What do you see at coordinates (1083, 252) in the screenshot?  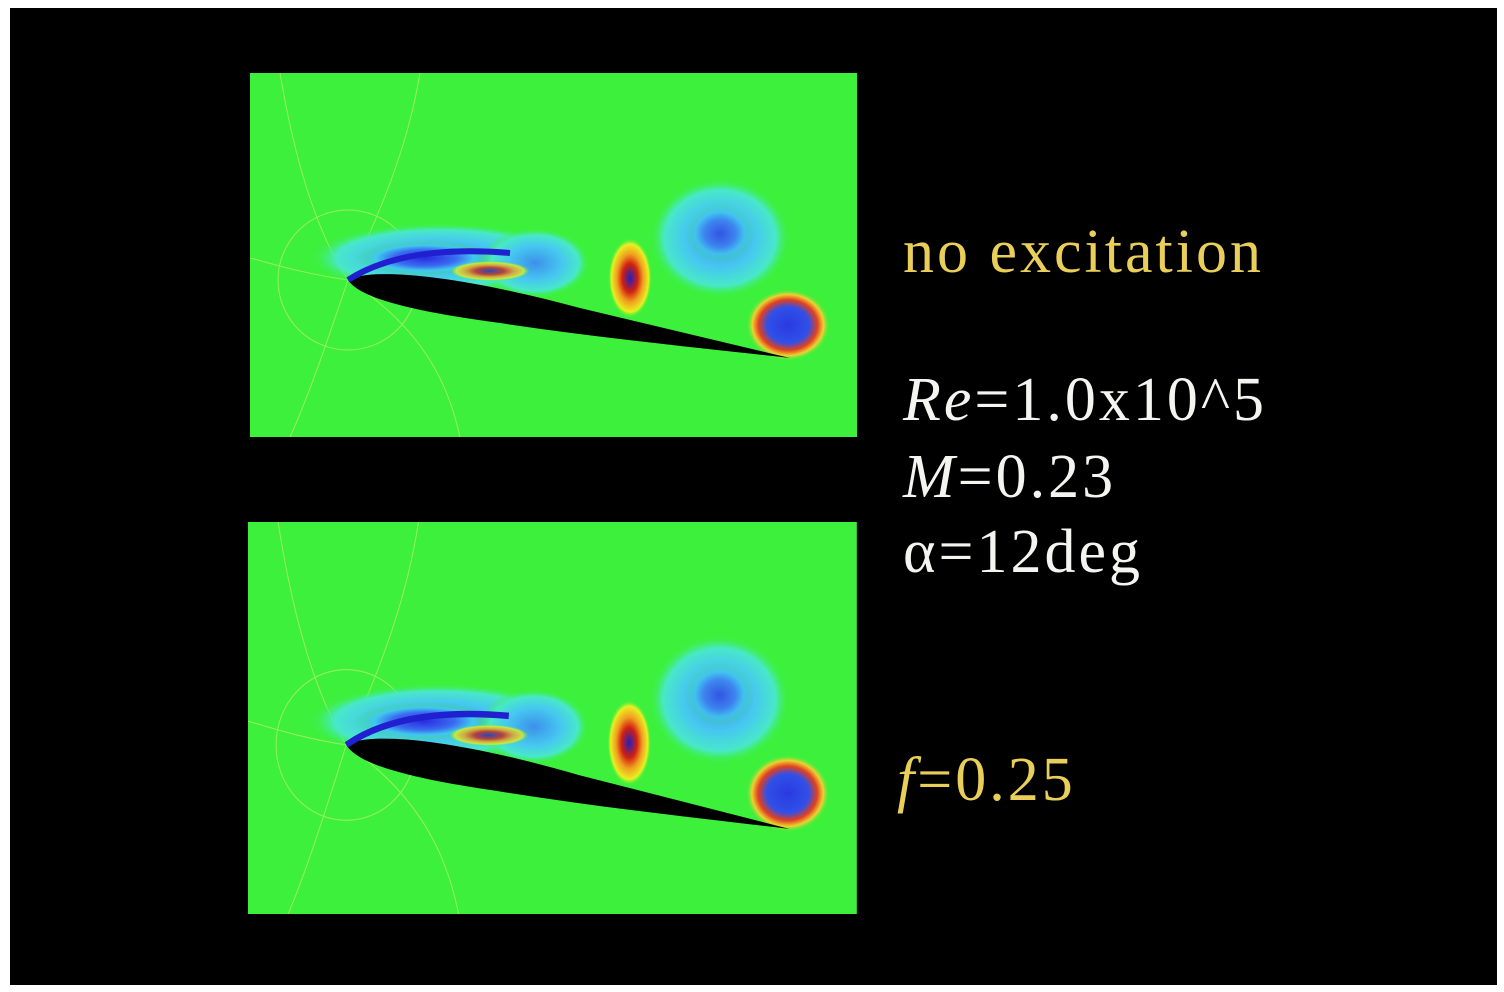 I see `condition-label: no excitation` at bounding box center [1083, 252].